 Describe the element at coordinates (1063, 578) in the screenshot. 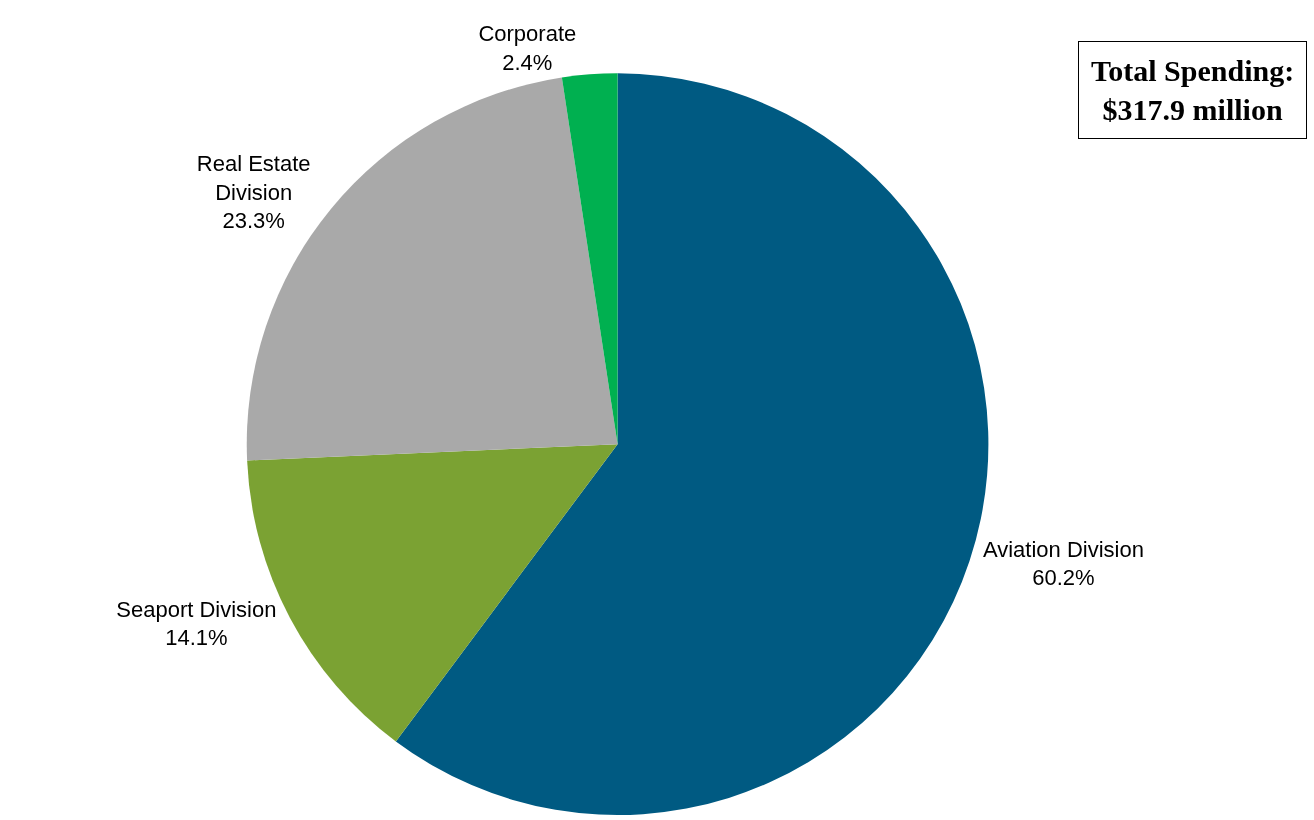

I see `data-label: 60.2%` at that location.